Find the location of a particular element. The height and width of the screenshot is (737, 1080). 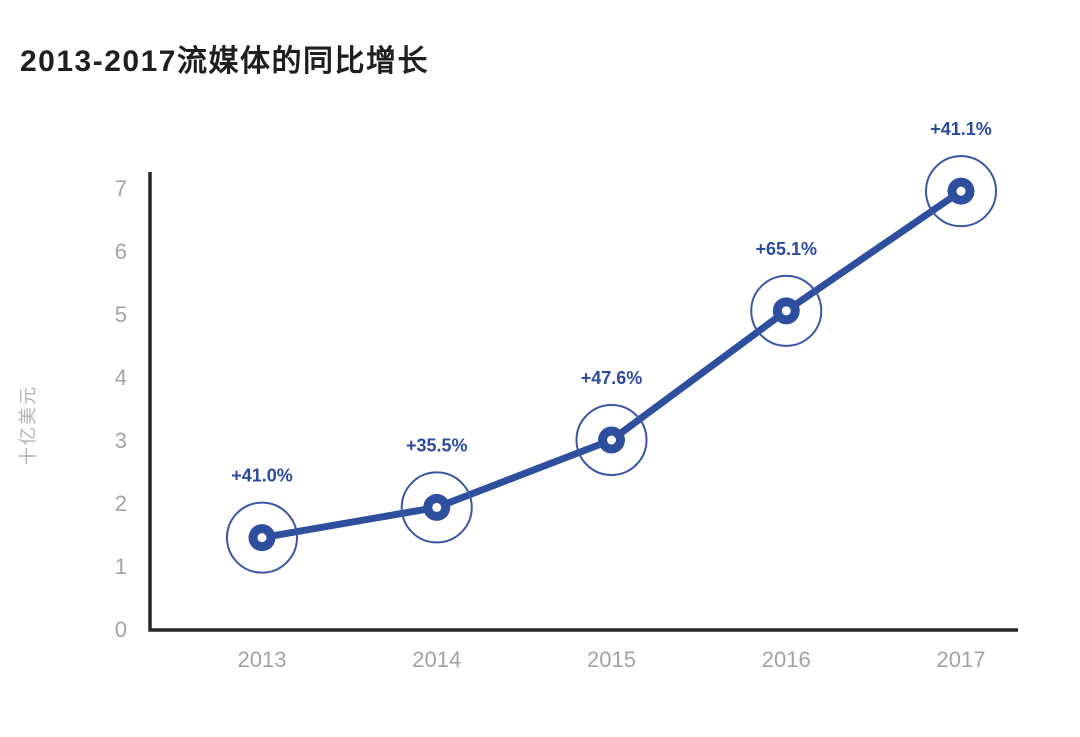

x-tick-label: 2015 is located at coordinates (611, 659).